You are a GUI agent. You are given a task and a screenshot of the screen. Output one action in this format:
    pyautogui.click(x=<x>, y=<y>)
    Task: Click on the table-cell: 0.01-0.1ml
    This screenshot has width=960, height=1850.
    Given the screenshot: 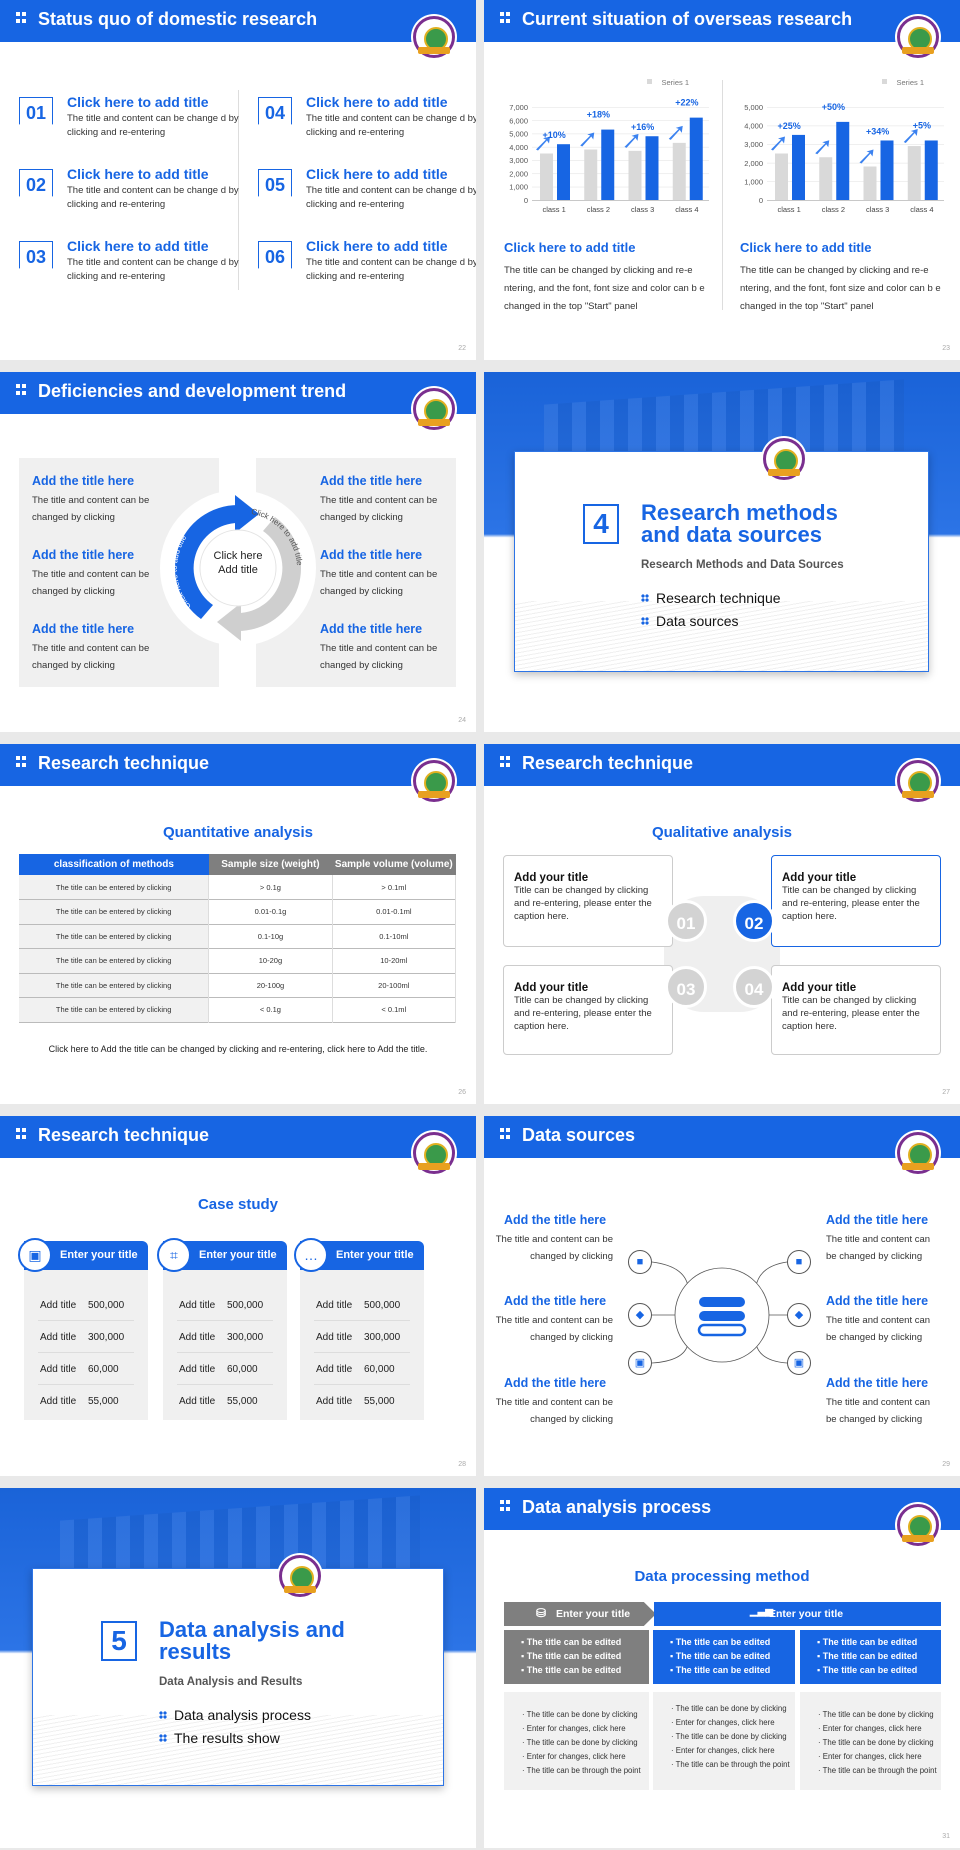 What is the action you would take?
    pyautogui.click(x=394, y=911)
    